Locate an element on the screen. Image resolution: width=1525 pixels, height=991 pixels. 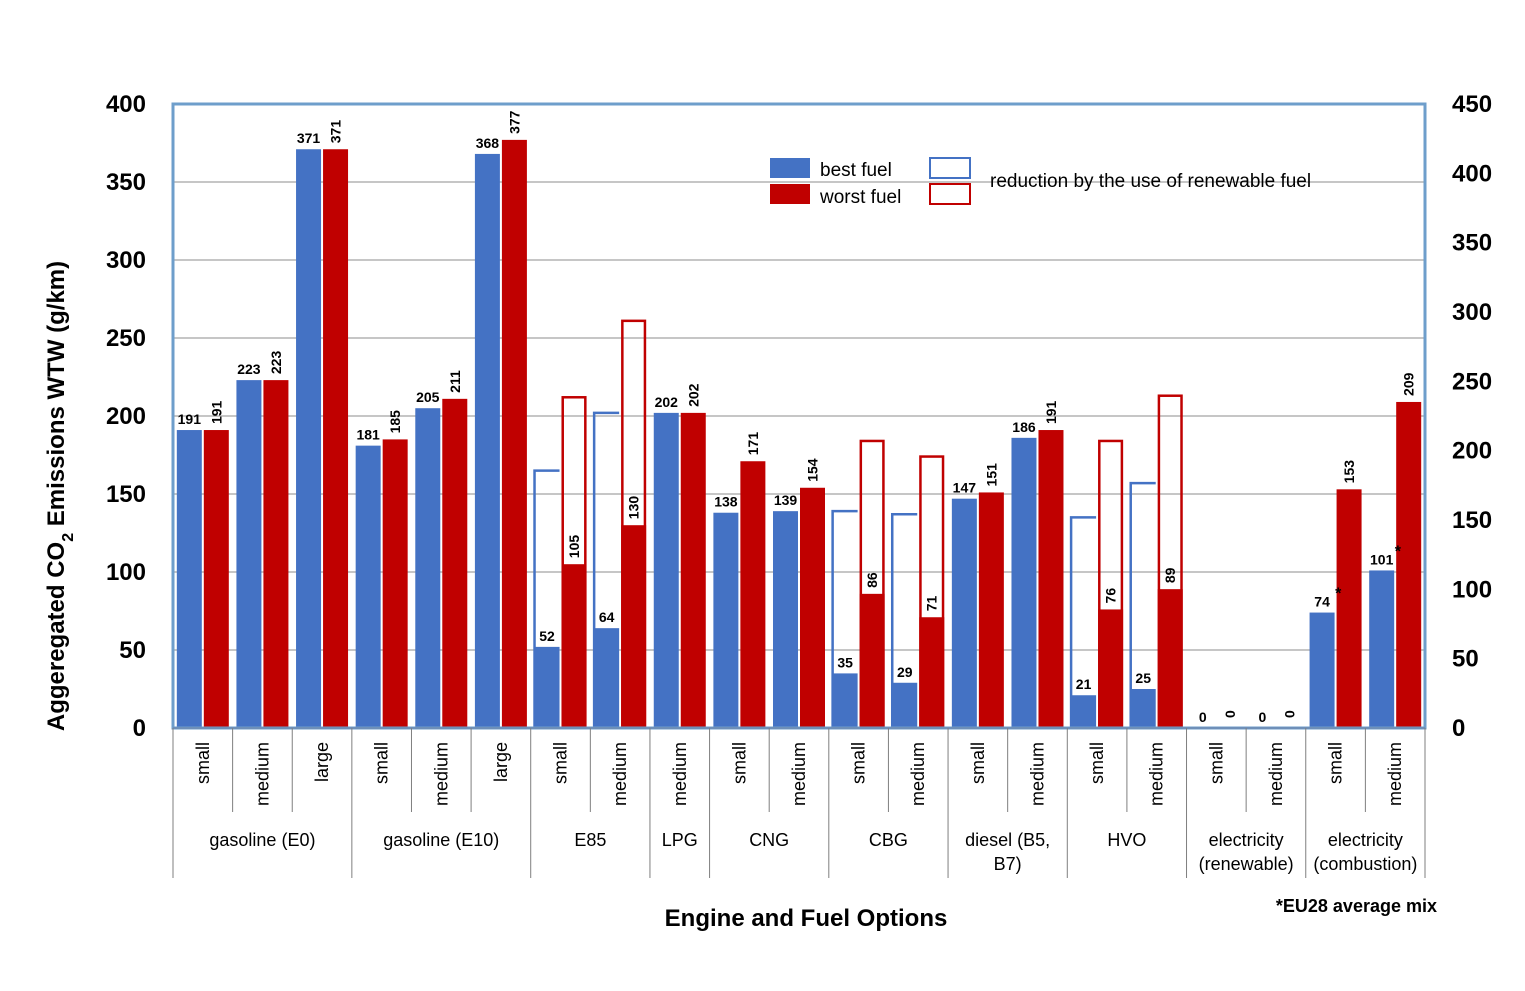
y-tick-label: 250 is located at coordinates (126, 338).